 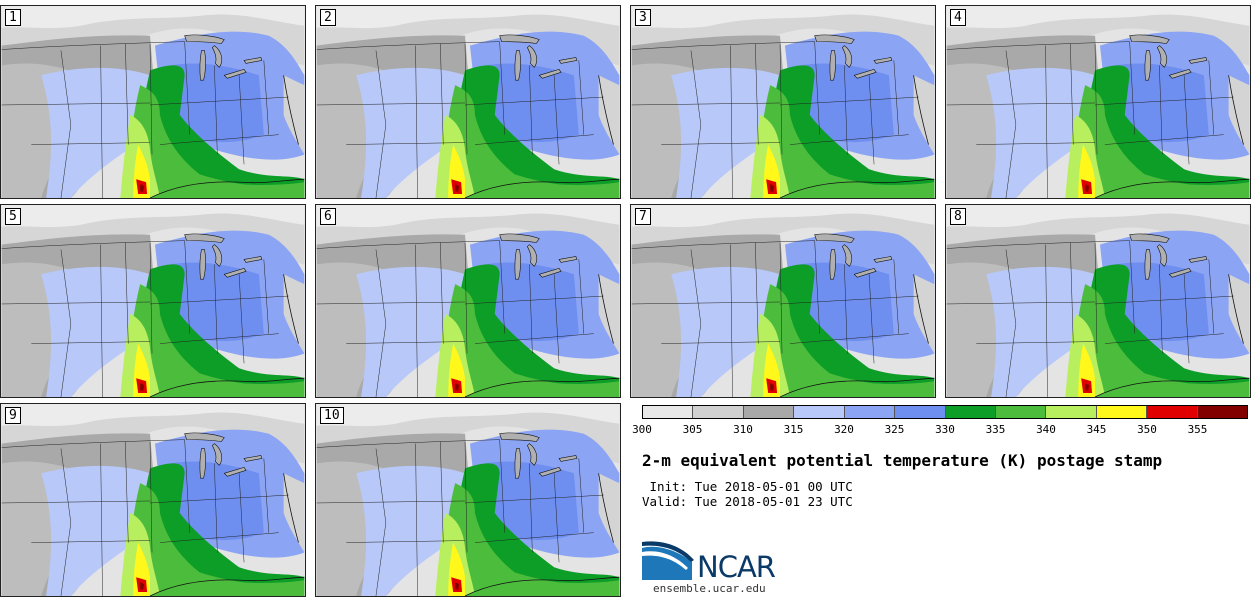 I want to click on member-number-9: 9, so click(x=13, y=415).